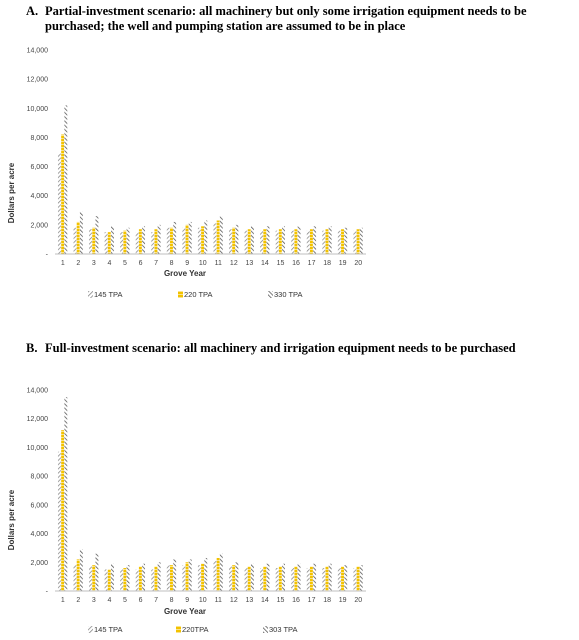 Image resolution: width=579 pixels, height=640 pixels. What do you see at coordinates (358, 263) in the screenshot?
I see `chart-a-x-tick-label: 20` at bounding box center [358, 263].